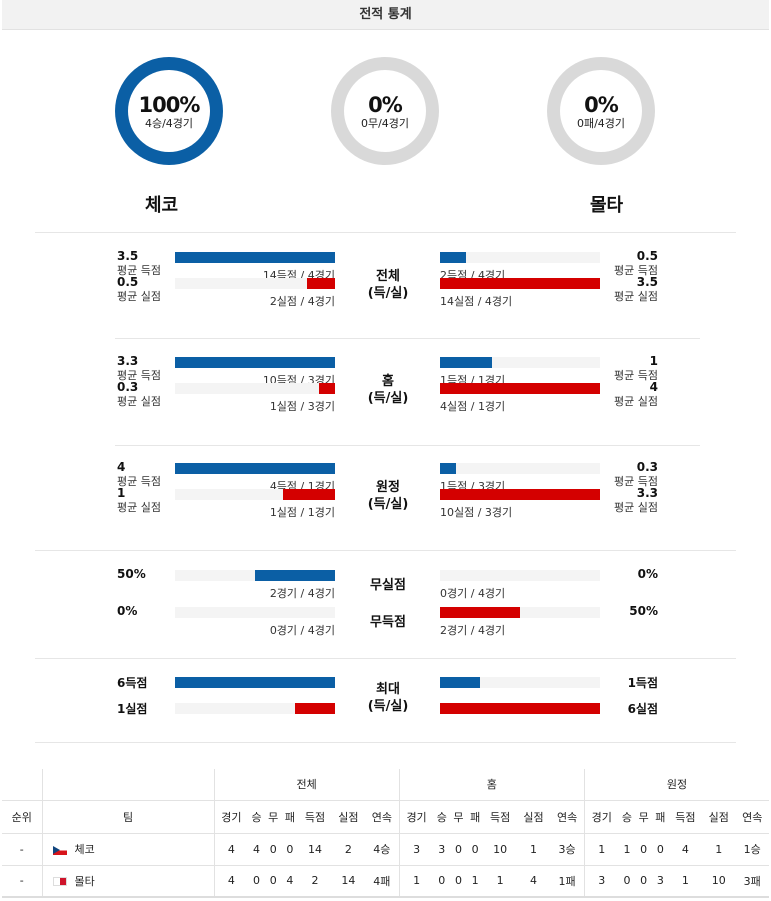 Image resolution: width=771 pixels, height=901 pixels. What do you see at coordinates (307, 784) in the screenshot?
I see `group-header: 전체` at bounding box center [307, 784].